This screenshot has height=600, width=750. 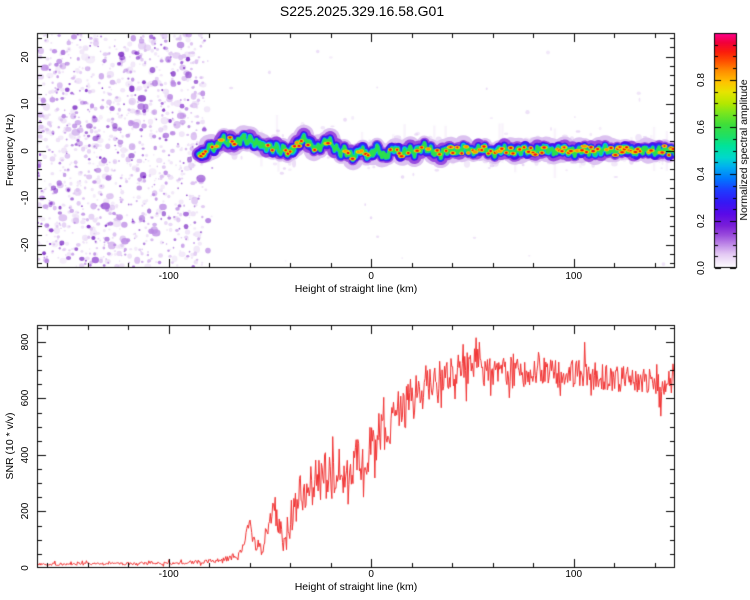 What do you see at coordinates (25, 398) in the screenshot?
I see `bottom-ytick-label: 600` at bounding box center [25, 398].